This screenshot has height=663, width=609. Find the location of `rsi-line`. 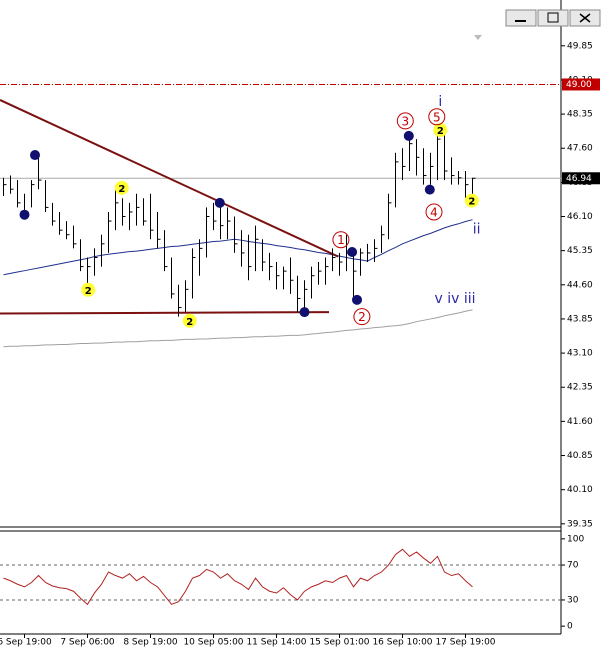

rsi-line is located at coordinates (238, 577).